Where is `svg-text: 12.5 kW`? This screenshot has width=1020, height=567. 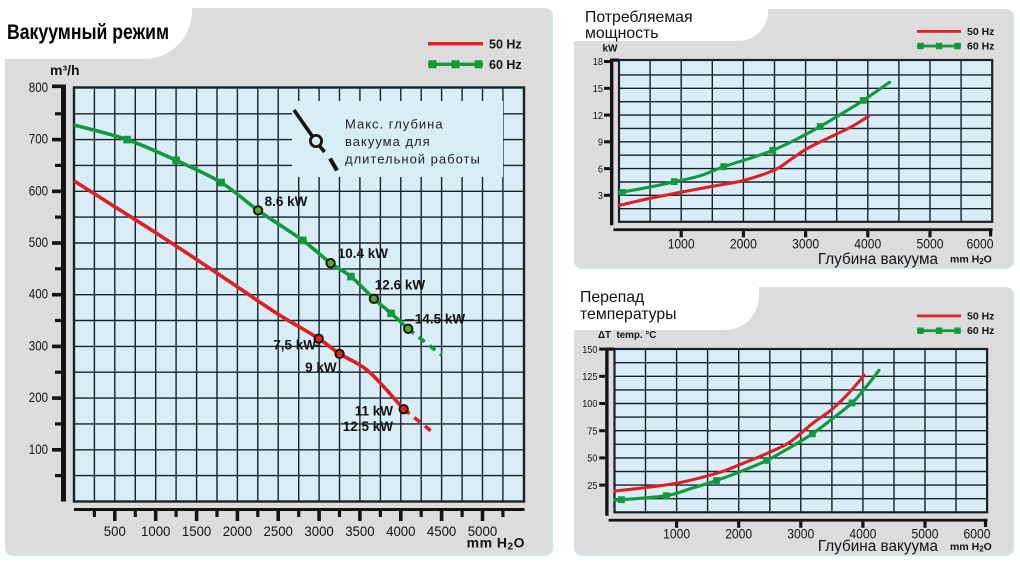
svg-text: 12.5 kW is located at coordinates (368, 426).